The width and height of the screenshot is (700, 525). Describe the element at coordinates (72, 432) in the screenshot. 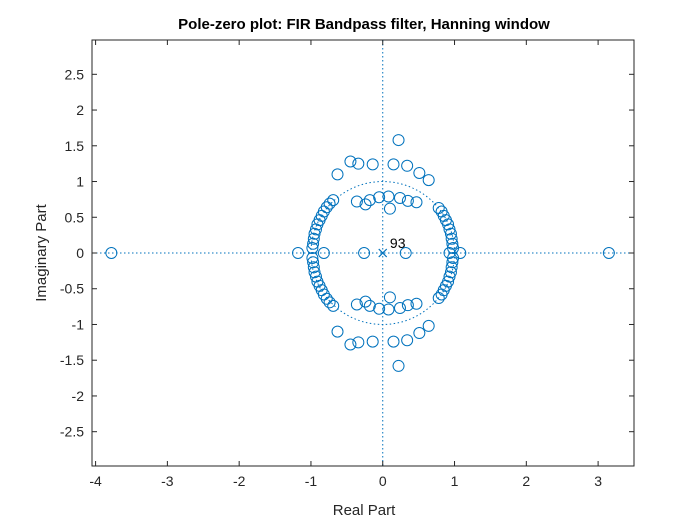

I see `y-tick-label: -2.5` at that location.